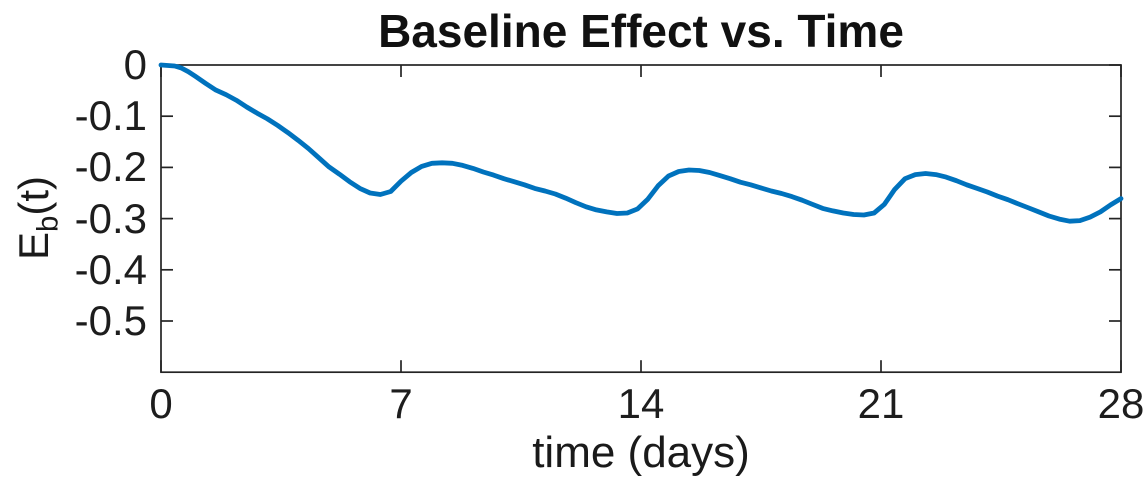 This screenshot has height=479, width=1146. Describe the element at coordinates (33, 195) in the screenshot. I see `y-axis-label-suffix: (t)` at that location.